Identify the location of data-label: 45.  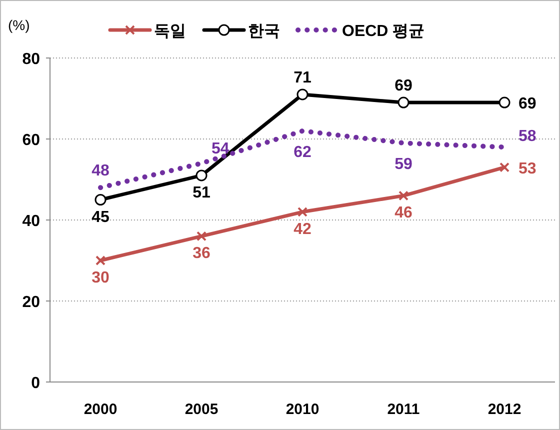
(101, 217).